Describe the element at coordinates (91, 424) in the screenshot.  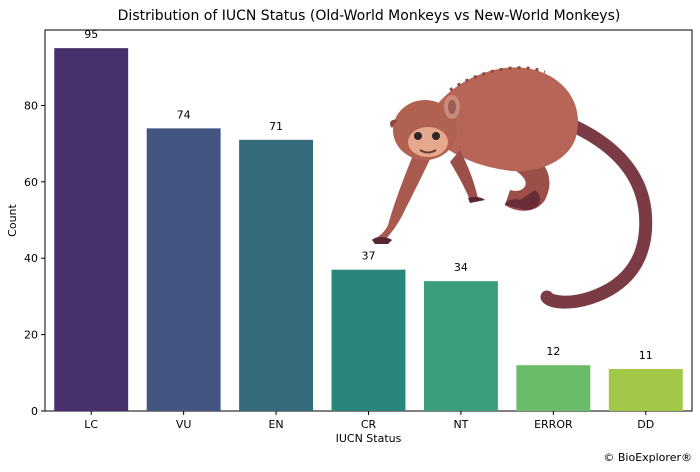
I see `x-tick-label: LC` at that location.